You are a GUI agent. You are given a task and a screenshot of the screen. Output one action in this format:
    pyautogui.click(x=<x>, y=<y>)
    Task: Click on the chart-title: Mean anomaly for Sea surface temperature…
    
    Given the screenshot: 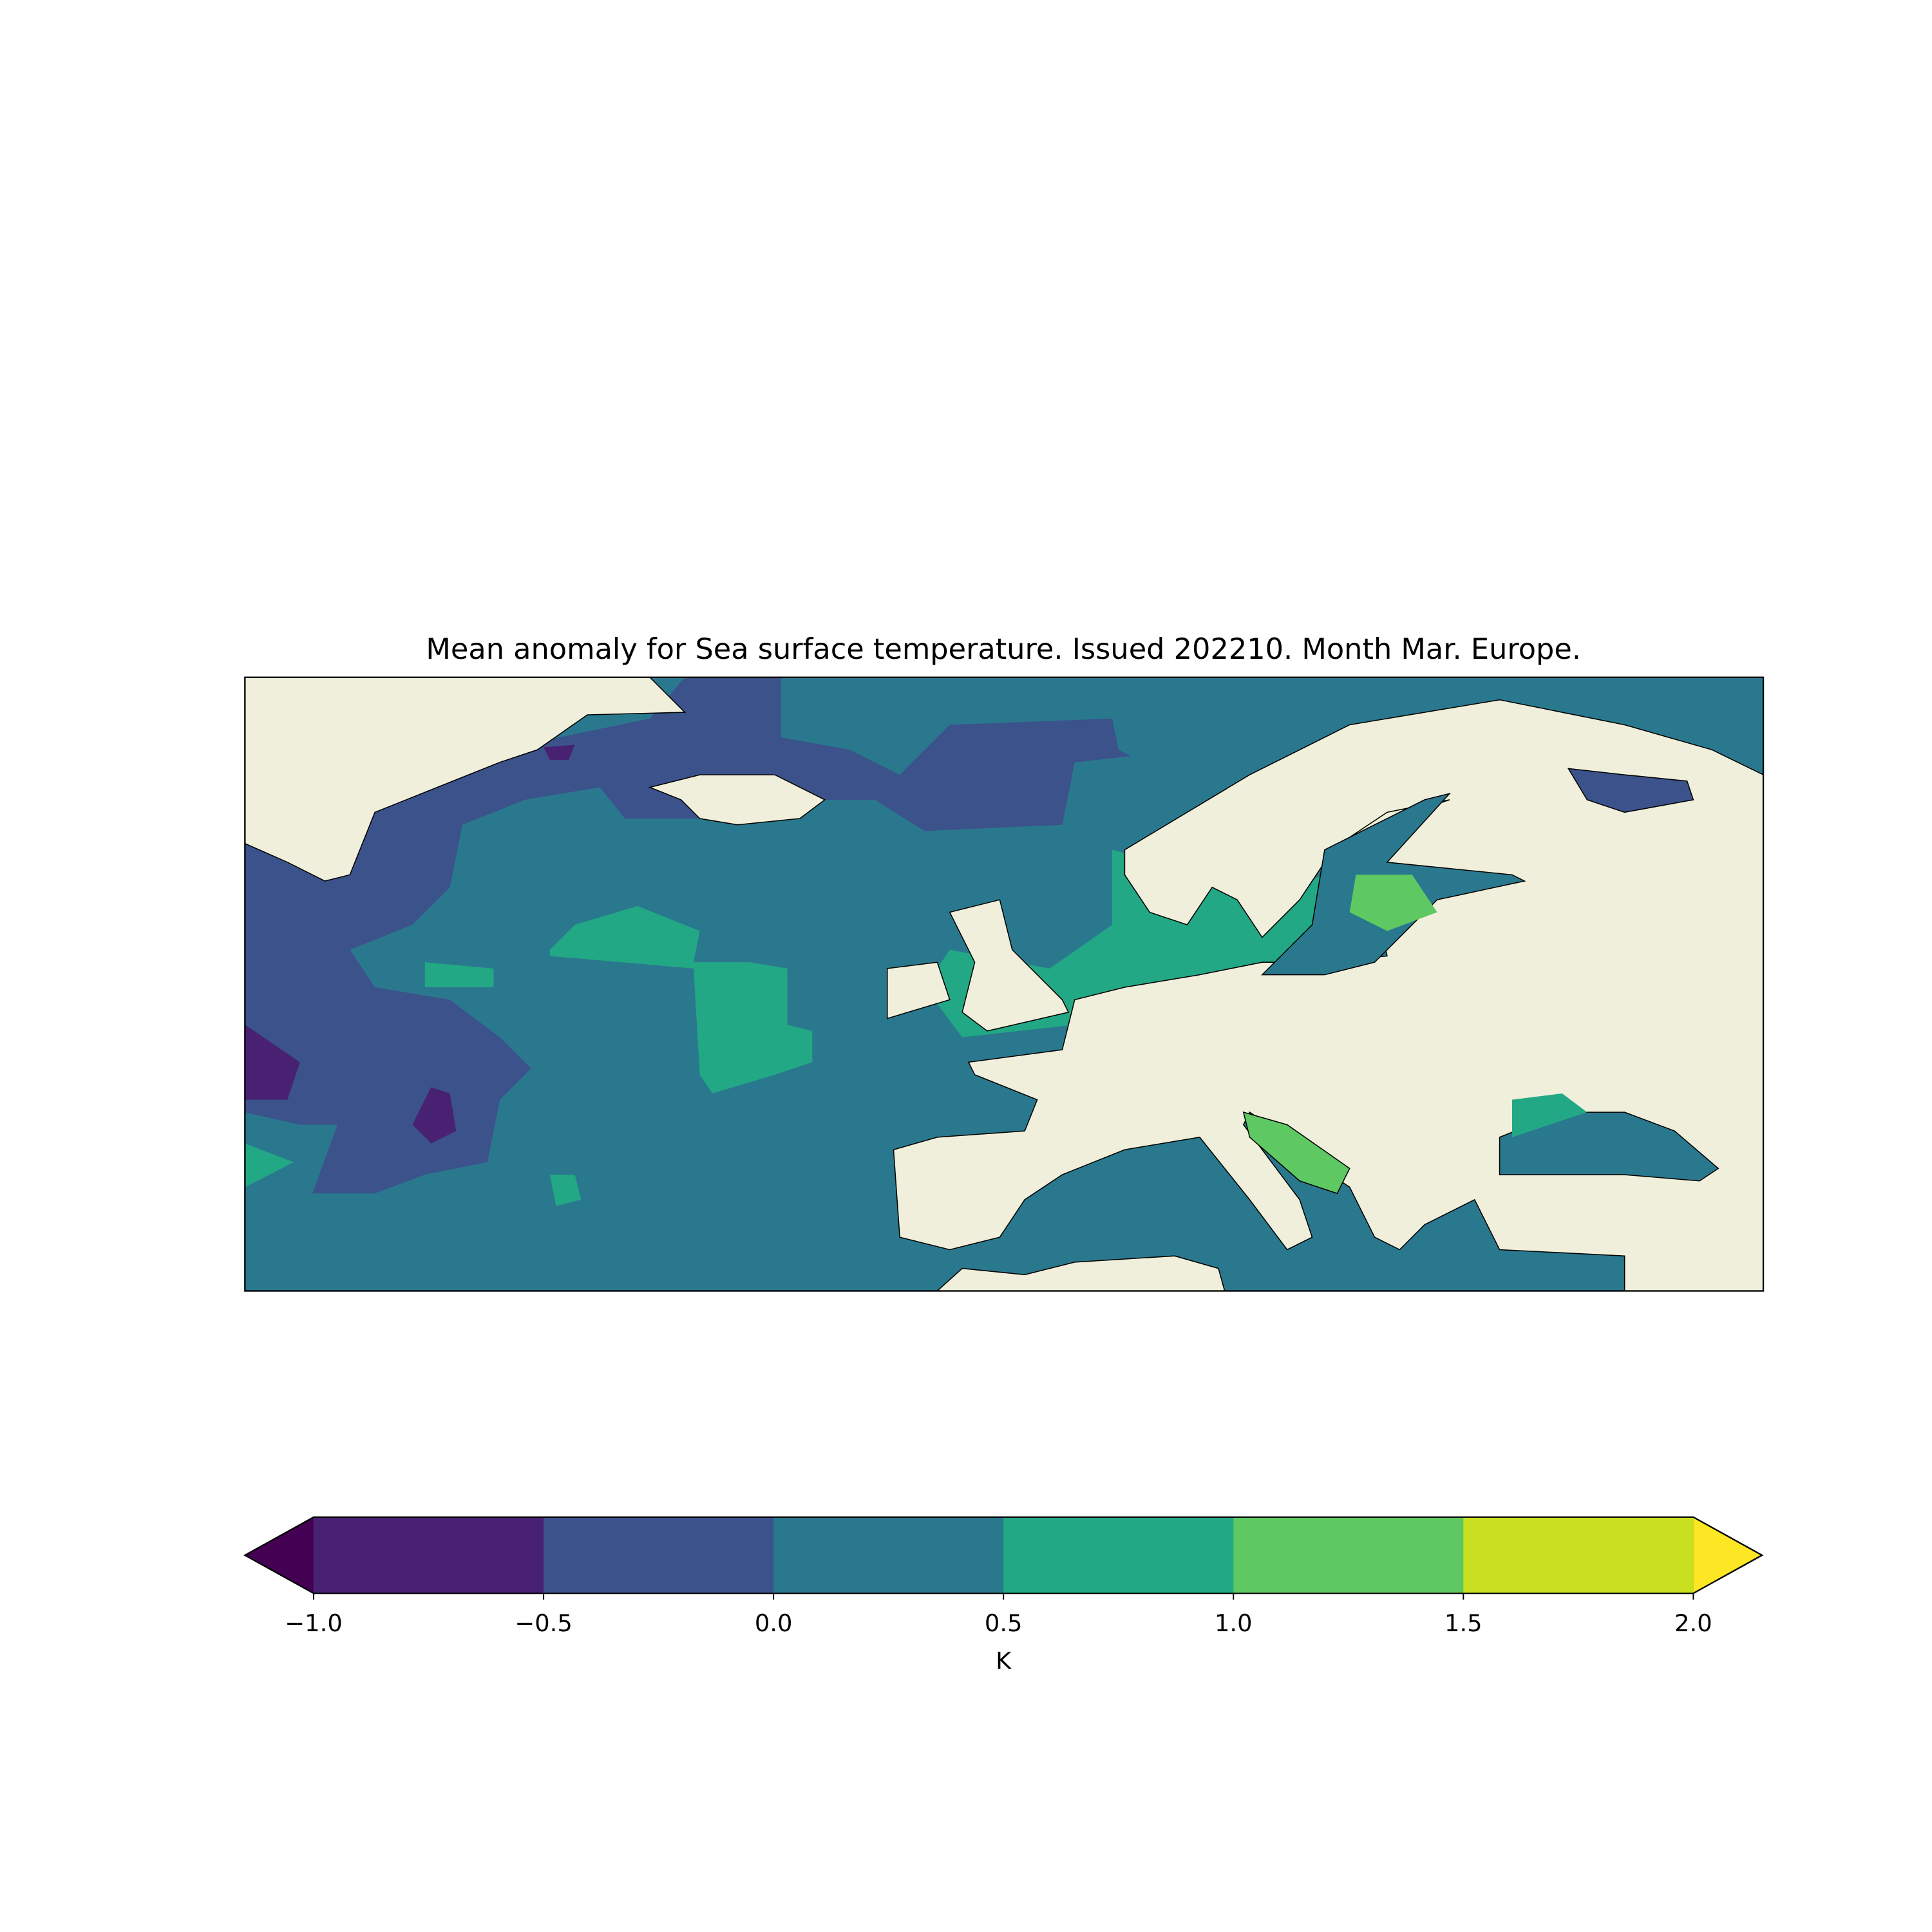 What is the action you would take?
    pyautogui.click(x=1004, y=649)
    